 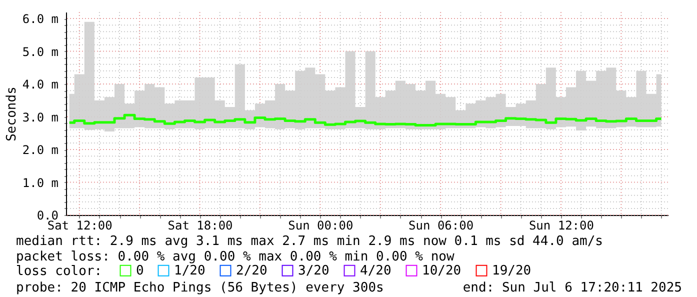 I want to click on legend-label: 10/20, so click(x=442, y=271).